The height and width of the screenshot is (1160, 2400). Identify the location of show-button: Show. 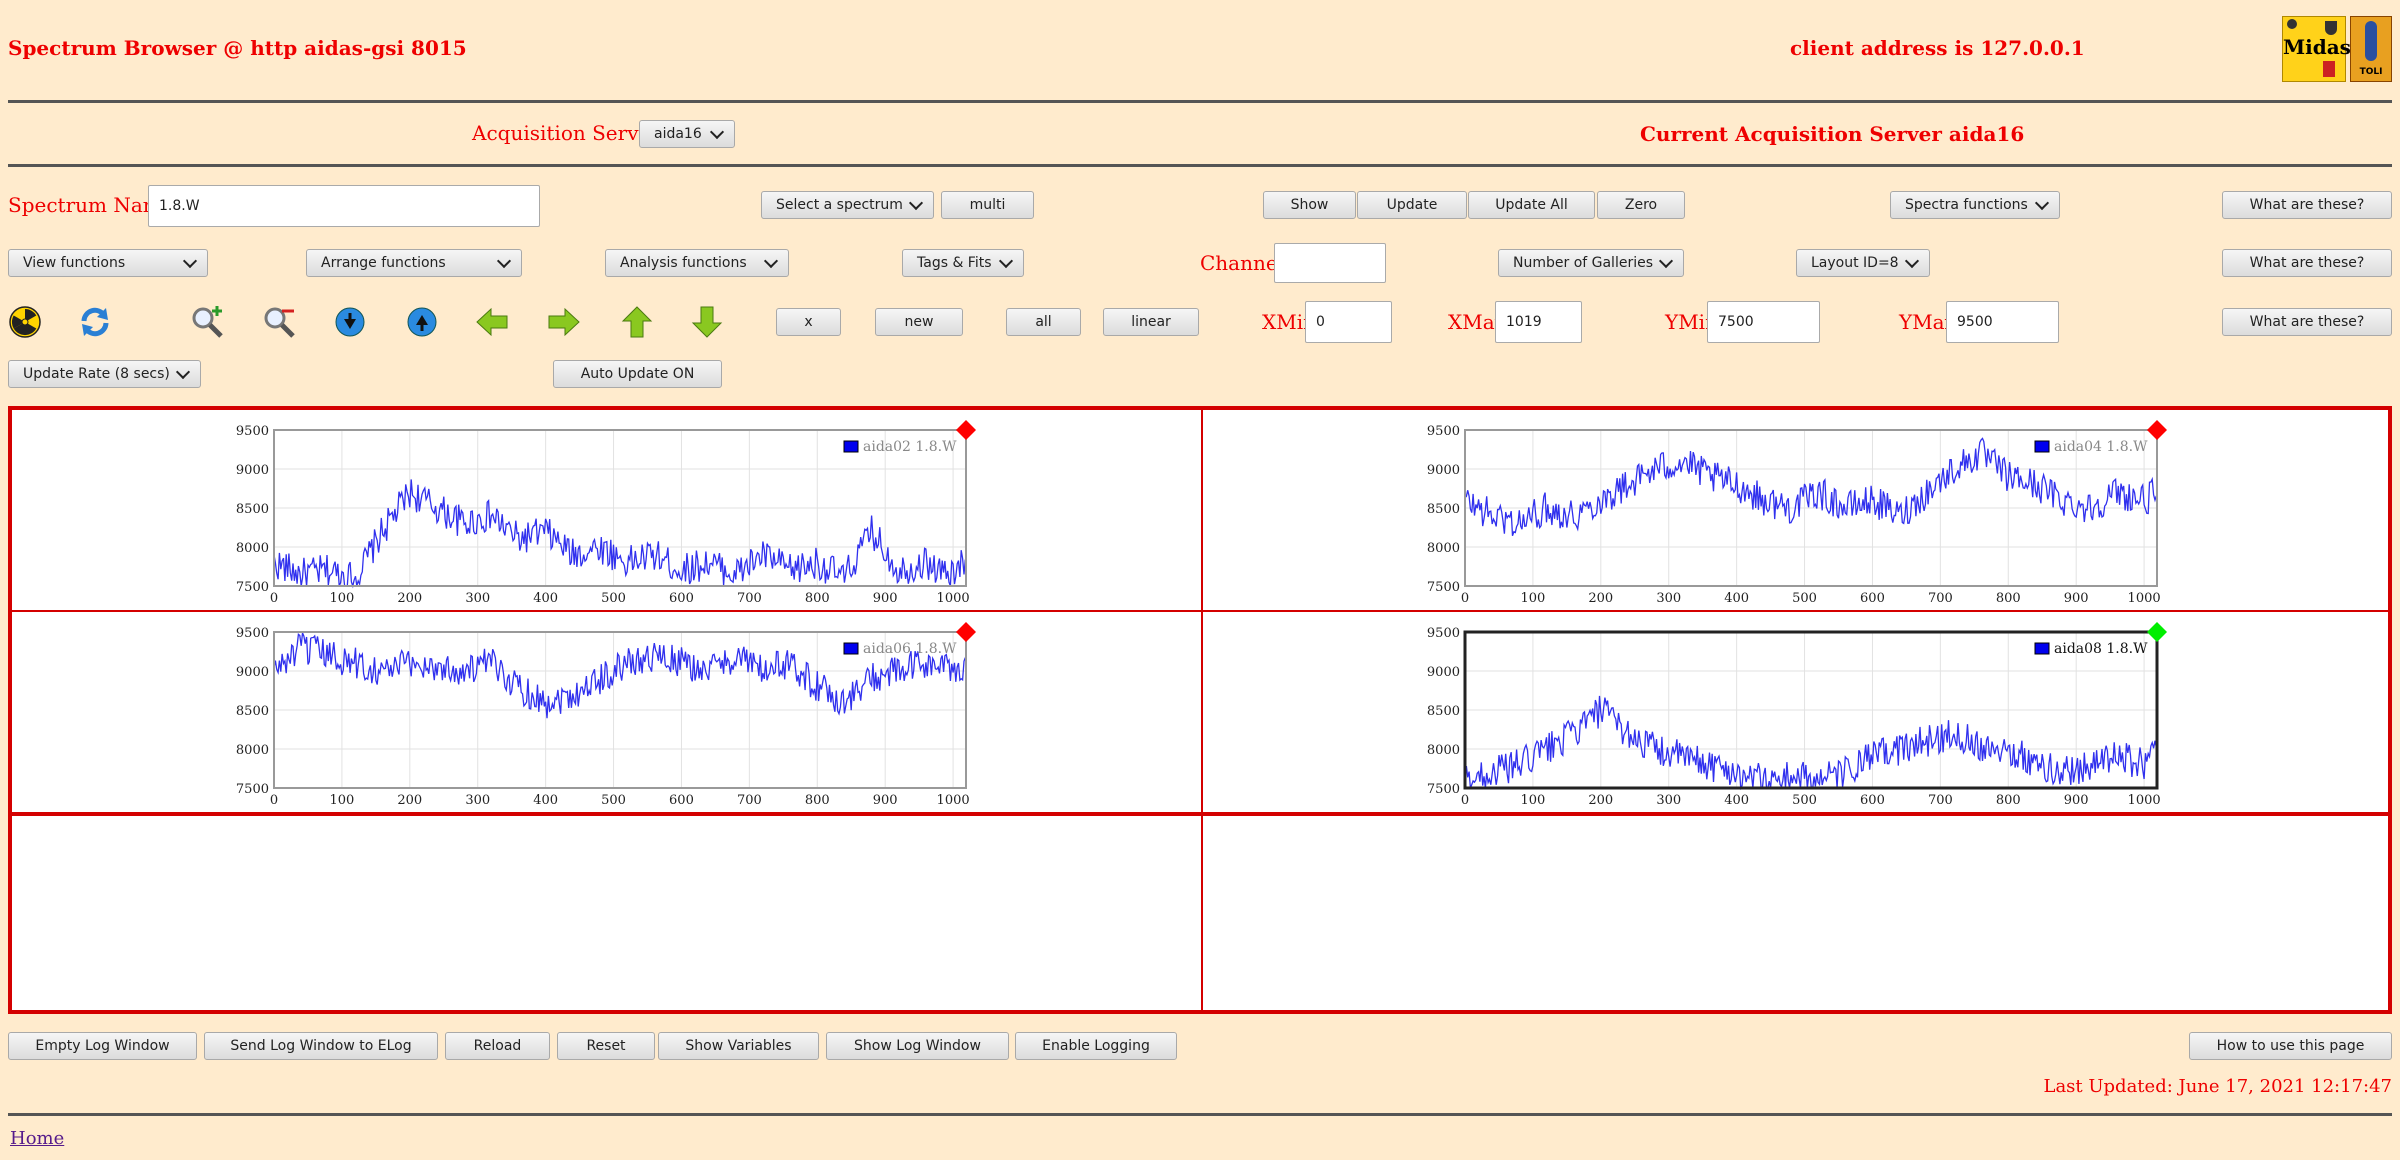
(1309, 205).